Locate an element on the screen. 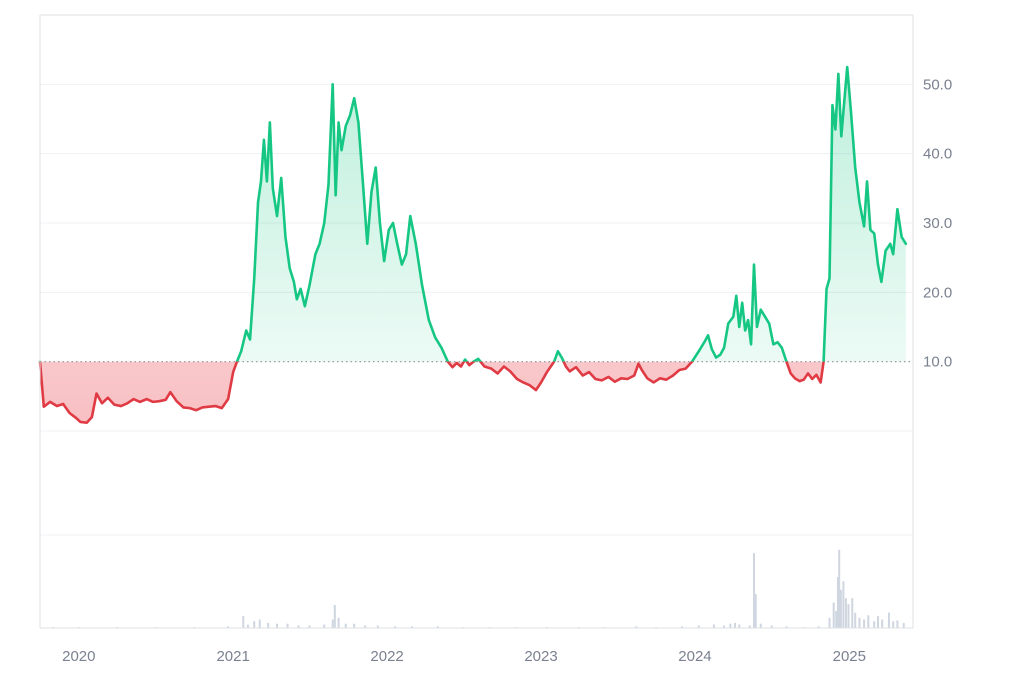 This screenshot has width=1024, height=683. x-tick-label: 2020 is located at coordinates (78, 656).